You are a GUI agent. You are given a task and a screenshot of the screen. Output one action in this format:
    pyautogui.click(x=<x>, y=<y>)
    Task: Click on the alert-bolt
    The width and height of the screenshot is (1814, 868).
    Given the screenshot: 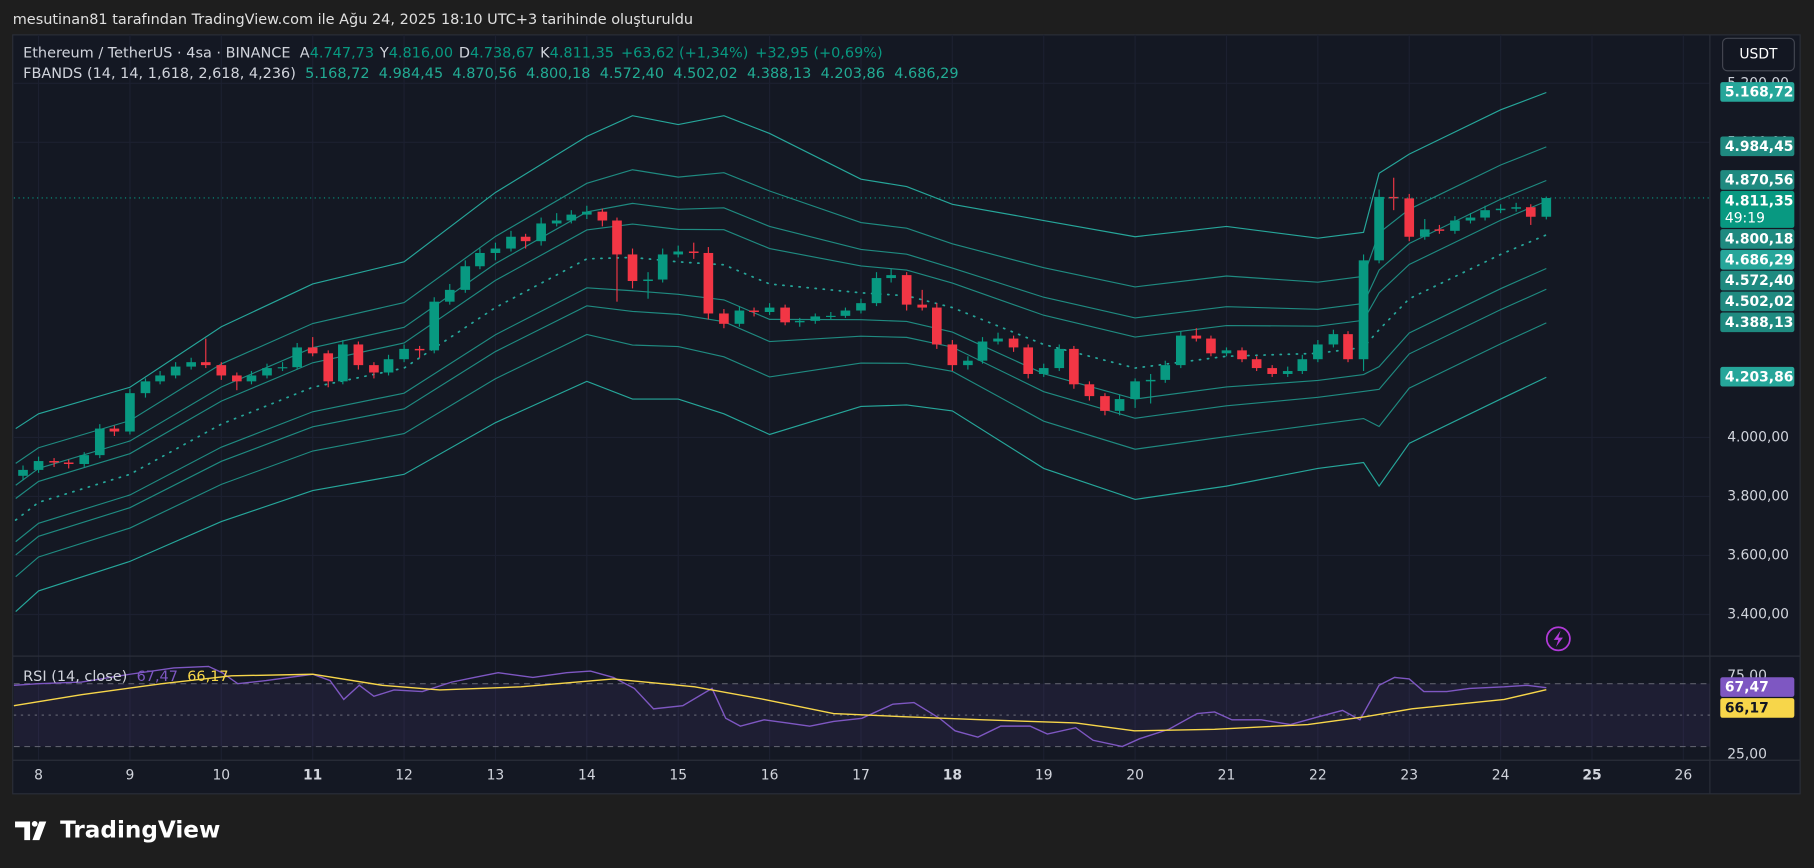 What is the action you would take?
    pyautogui.click(x=1558, y=638)
    